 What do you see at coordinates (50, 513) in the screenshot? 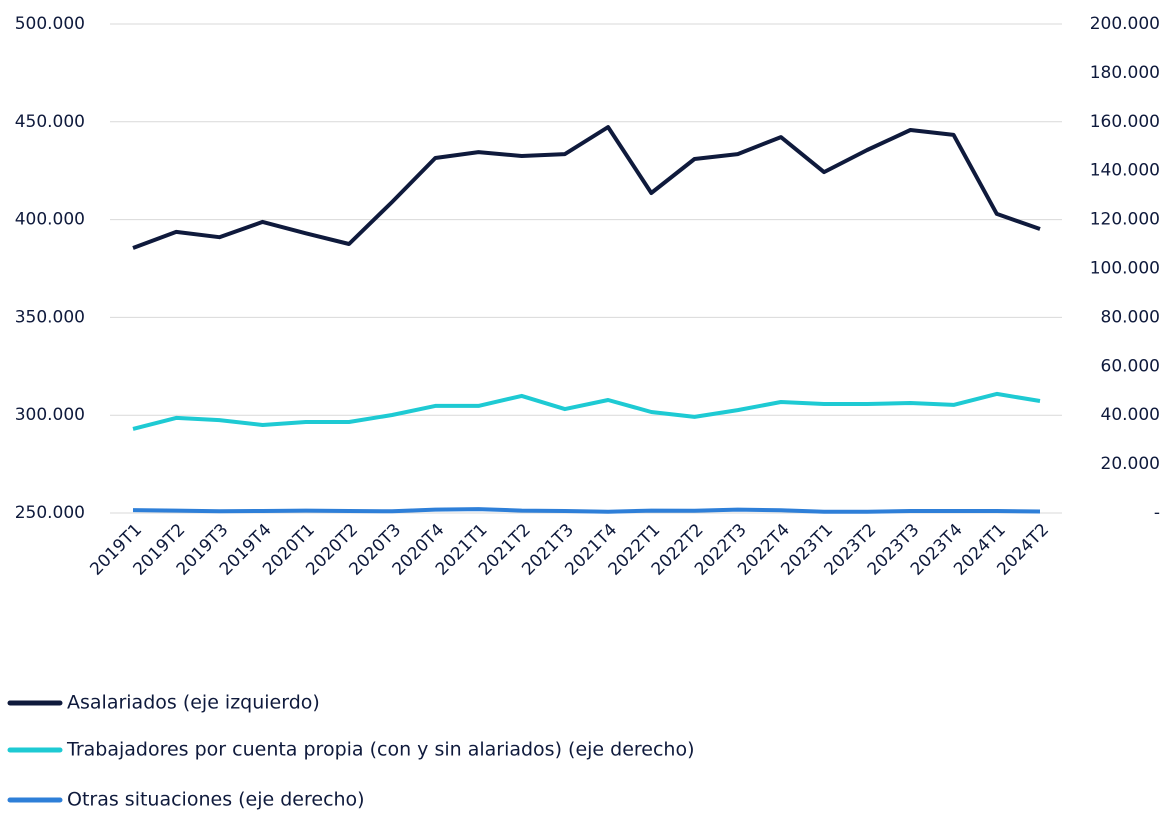
I see `y-tick-label: 250.000` at bounding box center [50, 513].